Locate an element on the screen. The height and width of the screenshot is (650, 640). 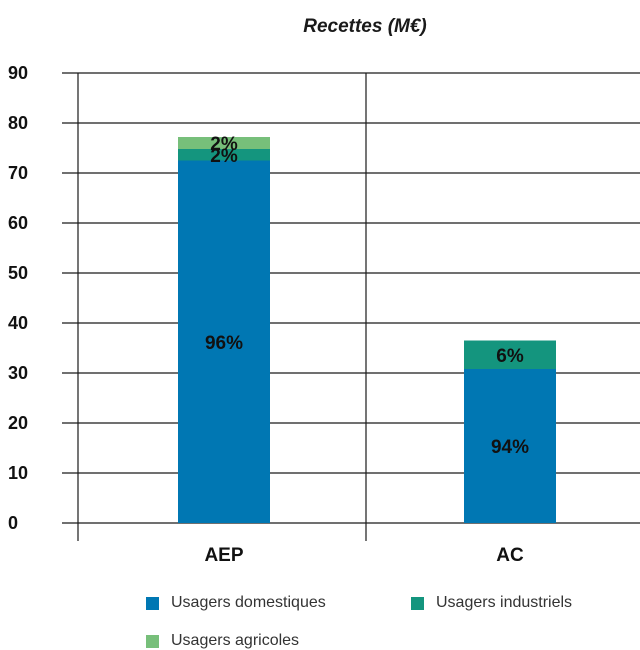
x-tick-label: AC is located at coordinates (510, 555).